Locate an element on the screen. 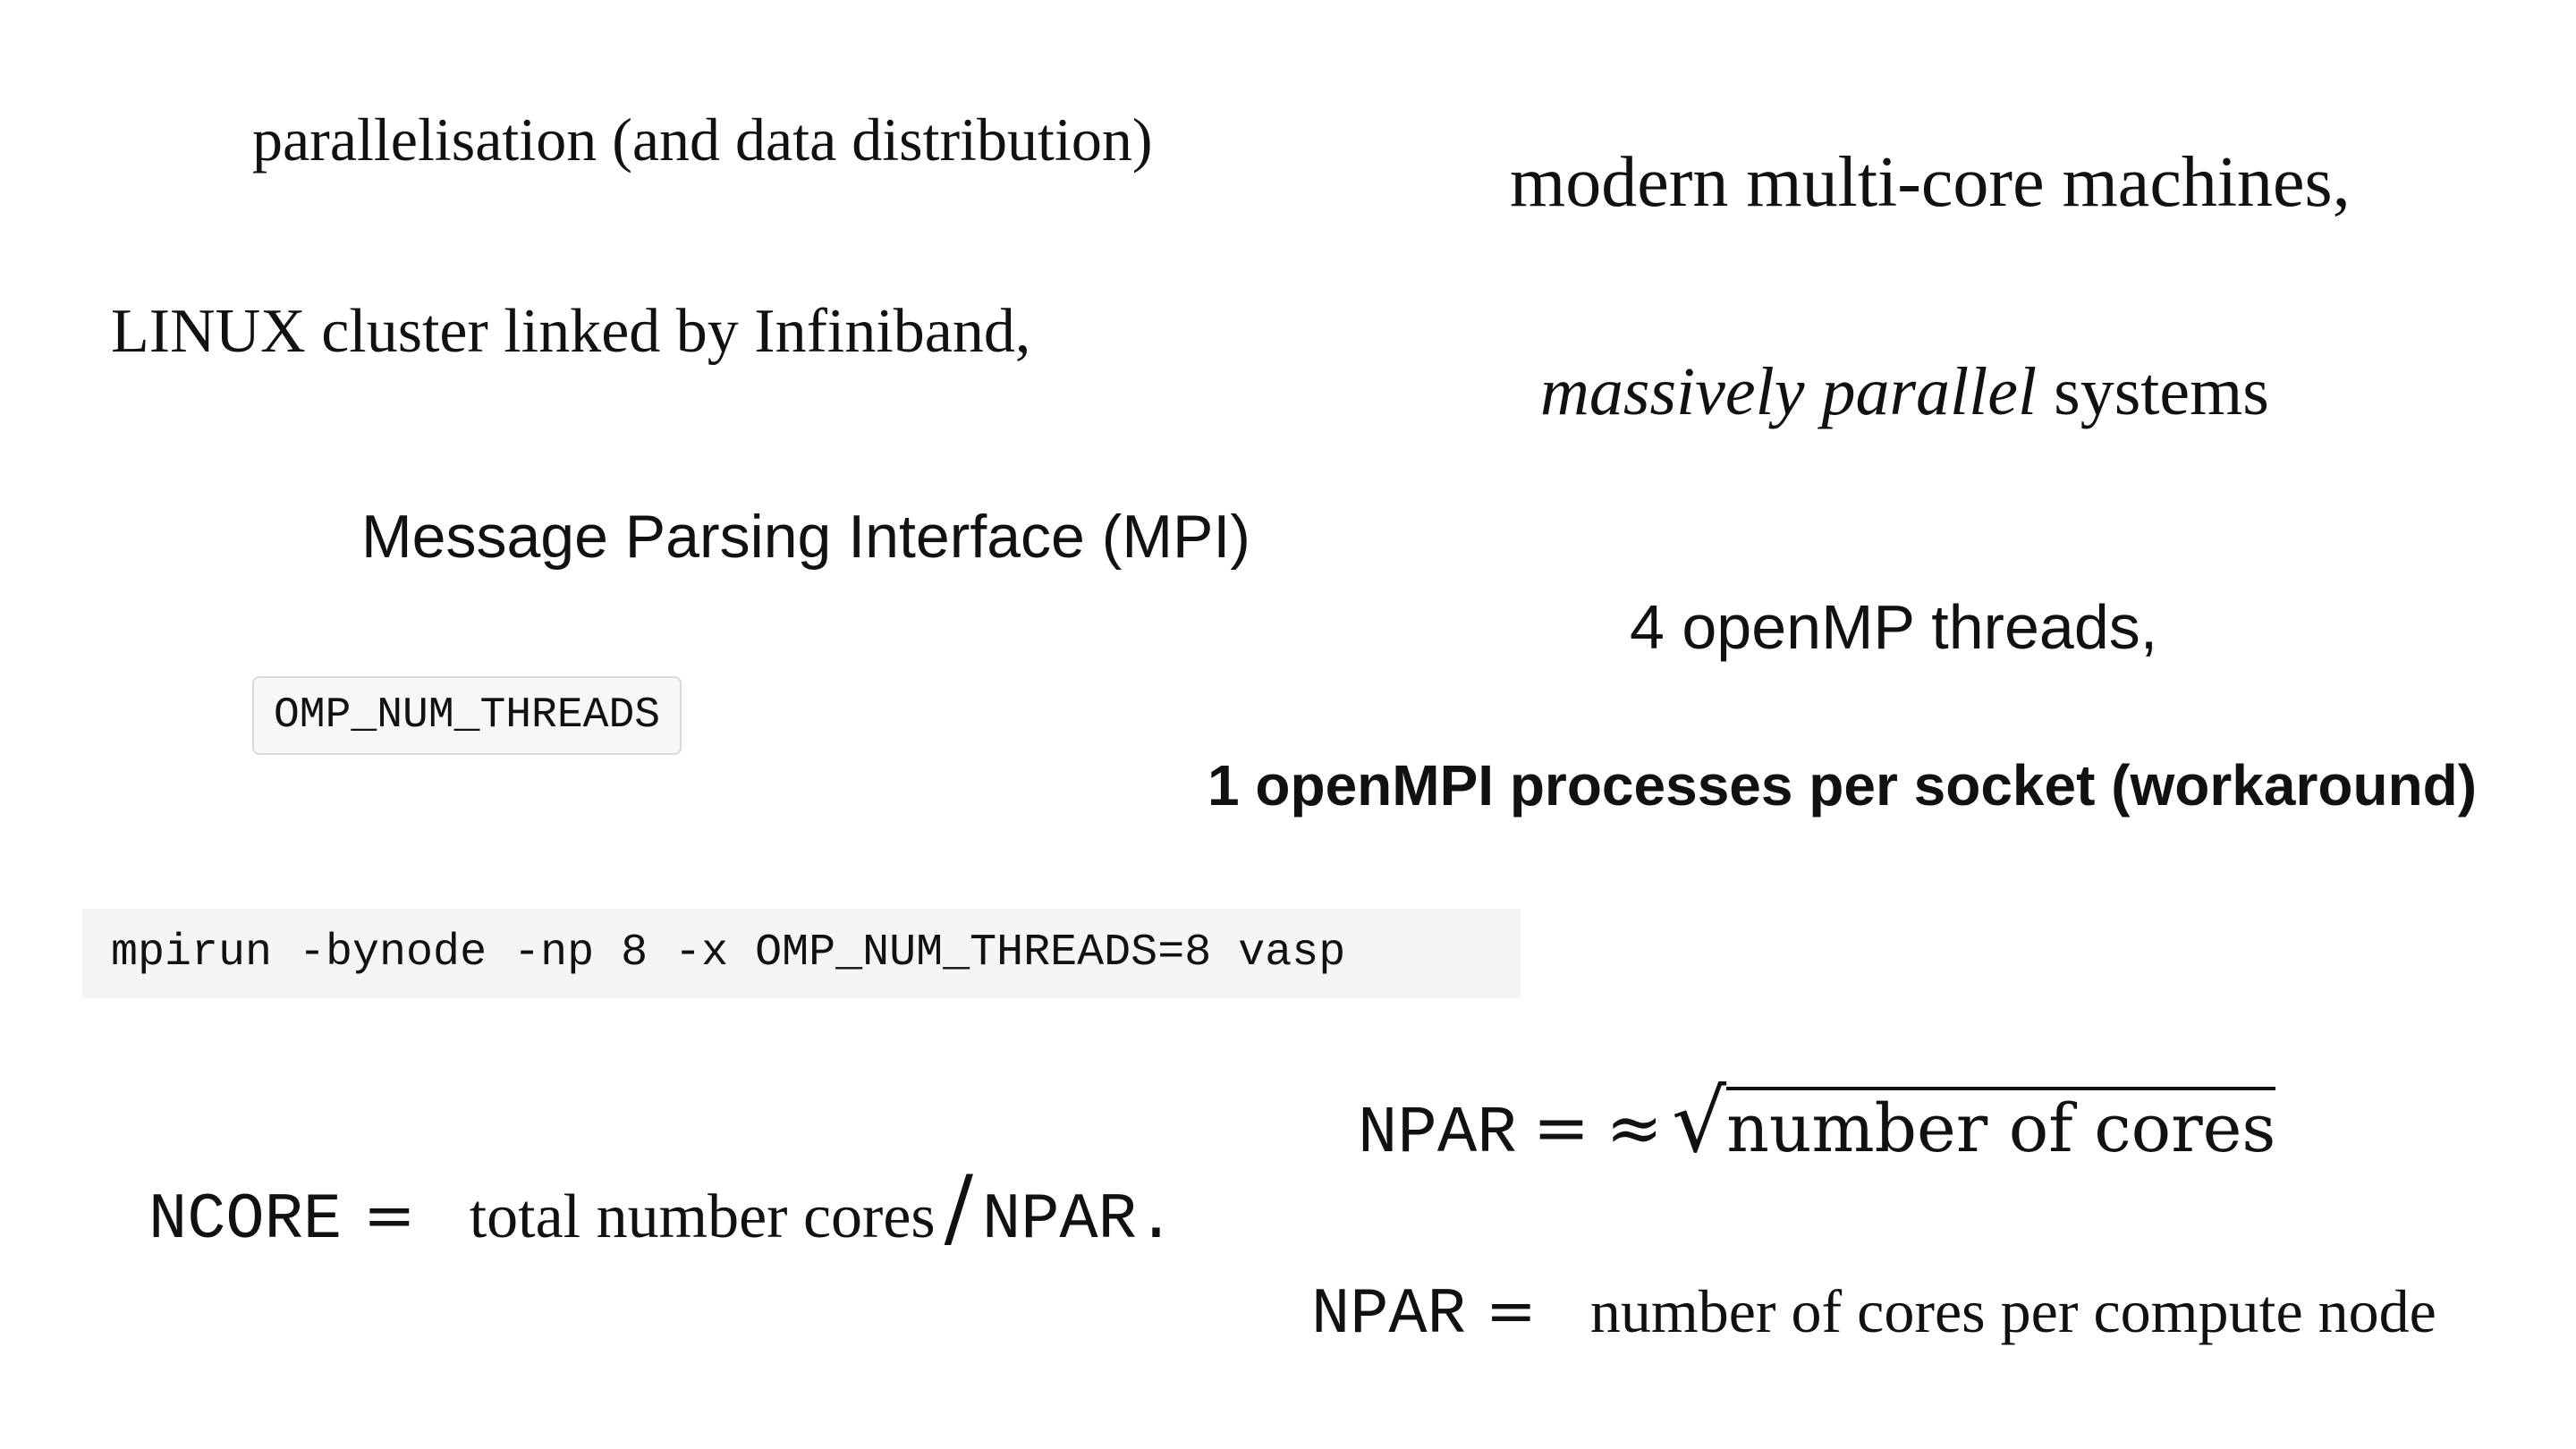  massively-parallel-text: massively parallel systems is located at coordinates (1904, 392).